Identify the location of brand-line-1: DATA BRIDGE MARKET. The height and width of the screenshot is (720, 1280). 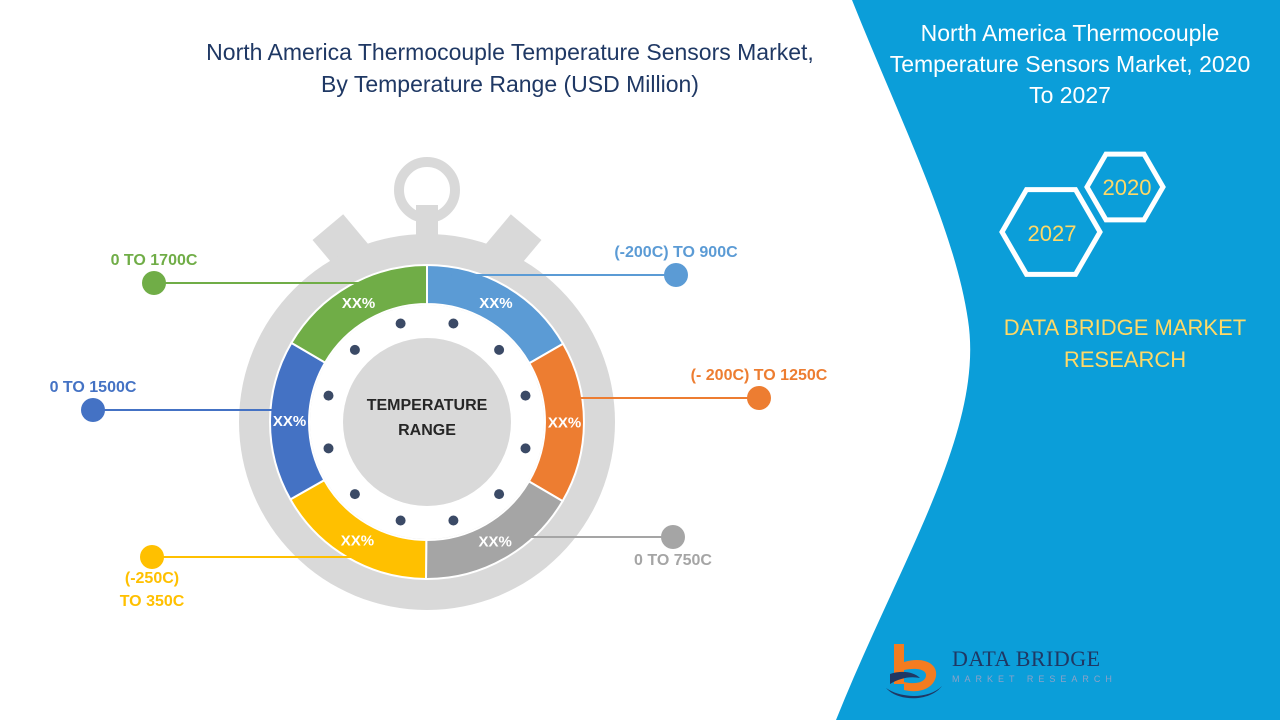
(1125, 327).